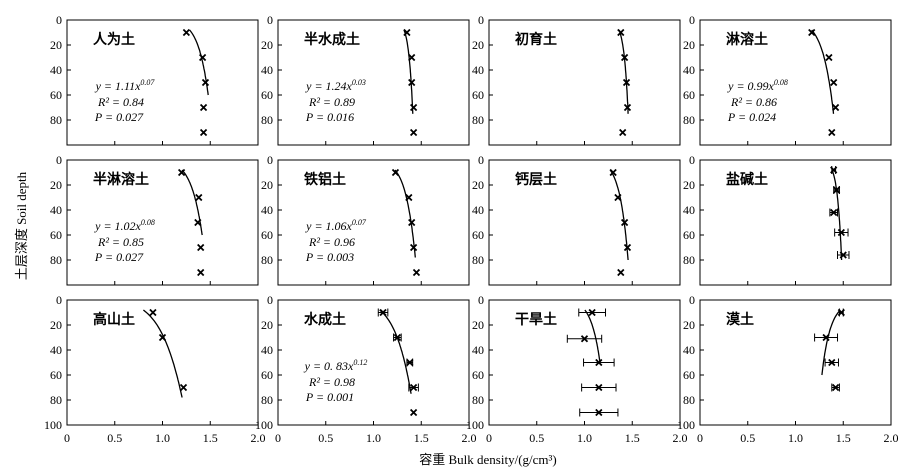 The height and width of the screenshot is (475, 909). What do you see at coordinates (336, 225) in the screenshot?
I see `fit-equation: y = 1.06x0.07` at bounding box center [336, 225].